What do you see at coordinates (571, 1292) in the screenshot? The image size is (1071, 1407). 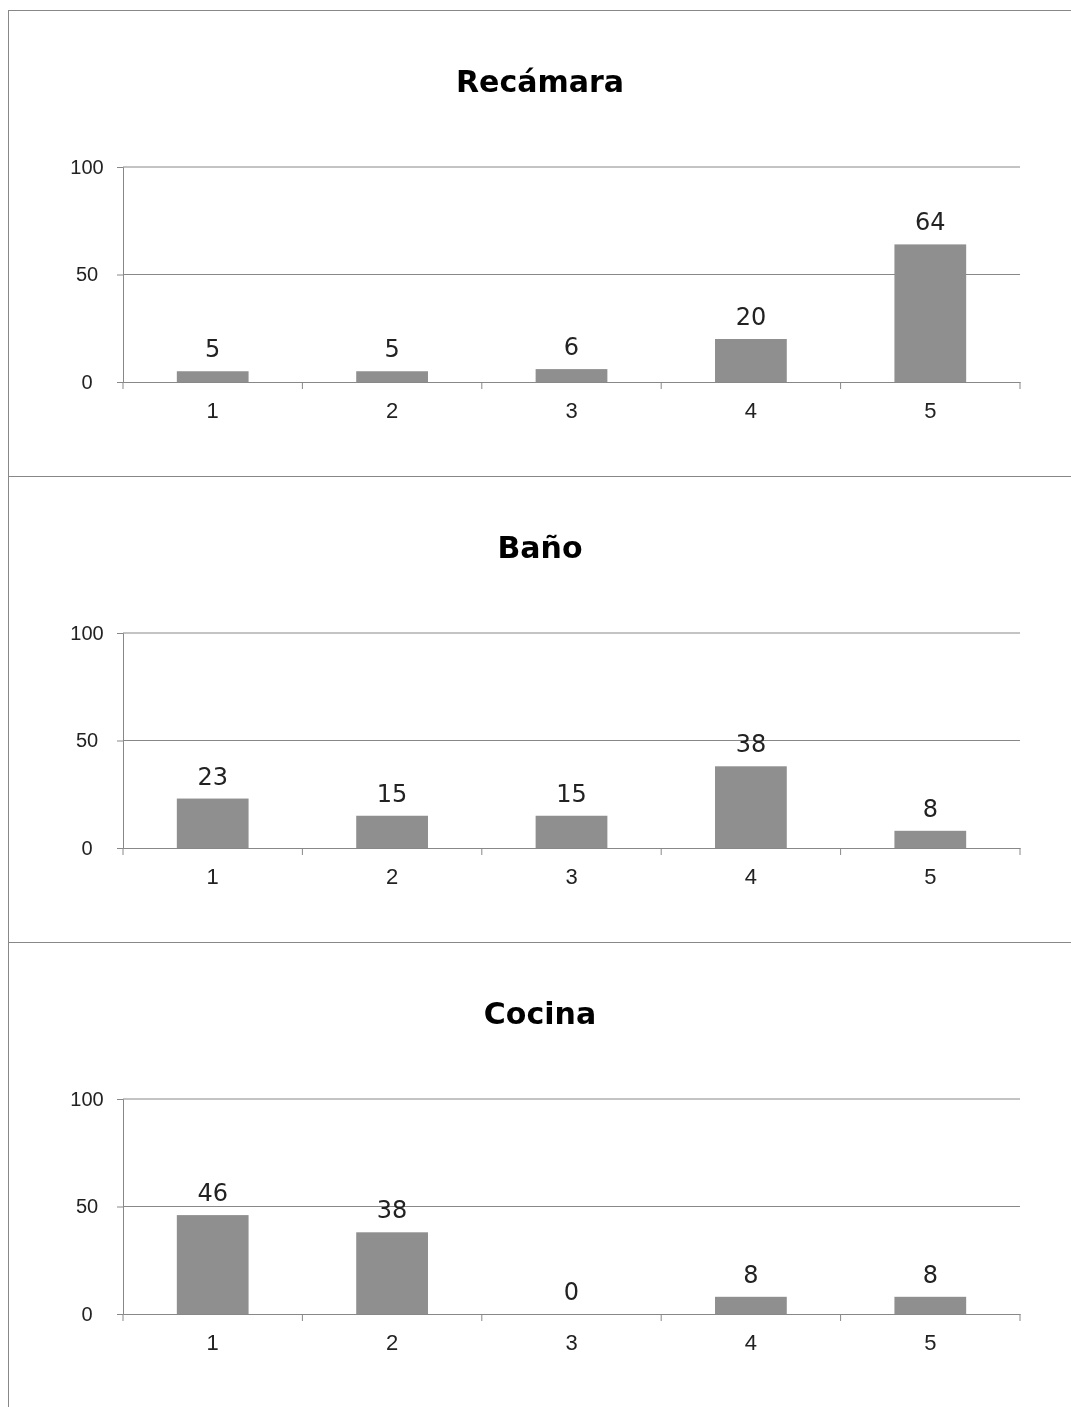 I see `data-label: 0` at bounding box center [571, 1292].